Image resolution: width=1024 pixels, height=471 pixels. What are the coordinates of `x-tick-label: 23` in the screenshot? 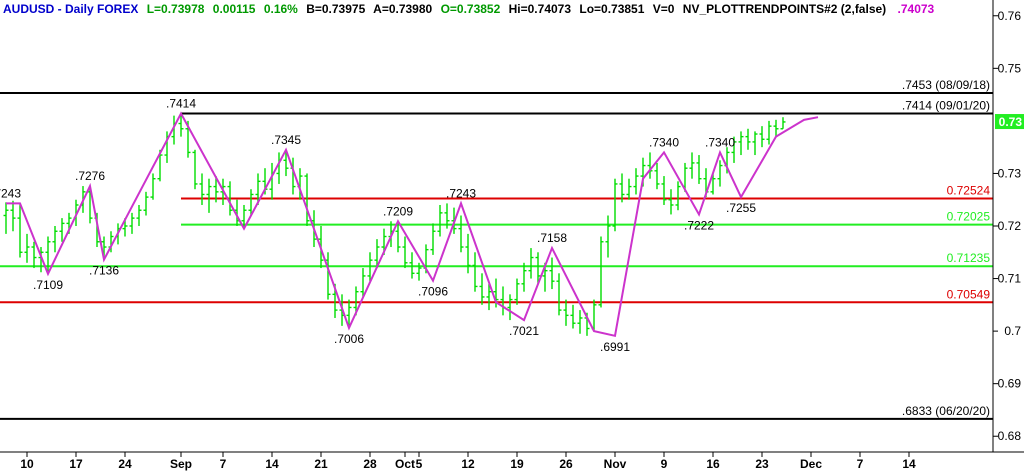 It's located at (762, 464).